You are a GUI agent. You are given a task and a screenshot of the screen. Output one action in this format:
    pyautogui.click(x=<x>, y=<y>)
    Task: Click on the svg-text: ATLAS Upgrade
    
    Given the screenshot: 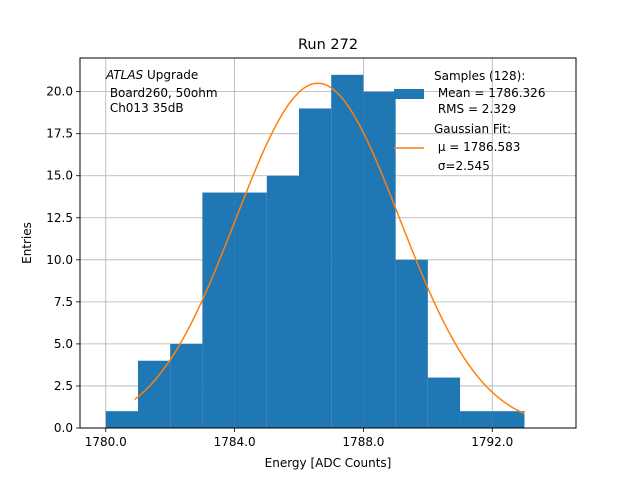 What is the action you would take?
    pyautogui.click(x=151, y=75)
    